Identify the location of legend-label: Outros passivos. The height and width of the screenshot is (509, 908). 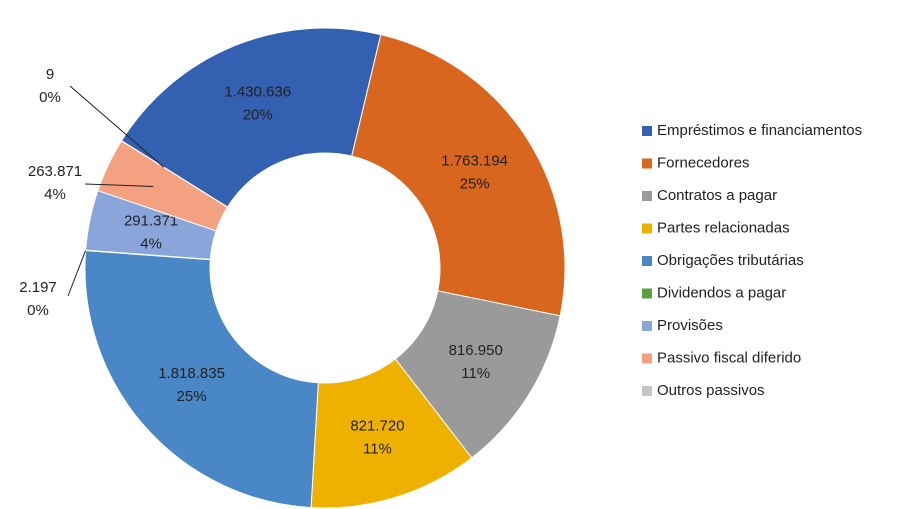
(711, 390).